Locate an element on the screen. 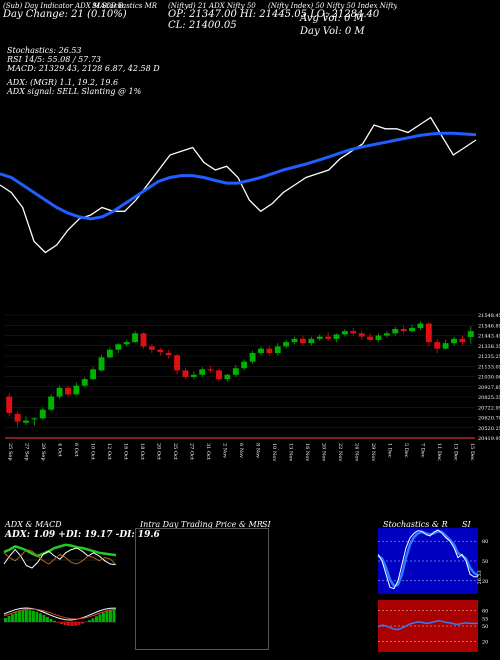 Image resolution: width=500 pixels, height=660 pixels. header-indicator-4: (Nifty Index) 50 Nifty 50 Index Nifty is located at coordinates (333, 6).